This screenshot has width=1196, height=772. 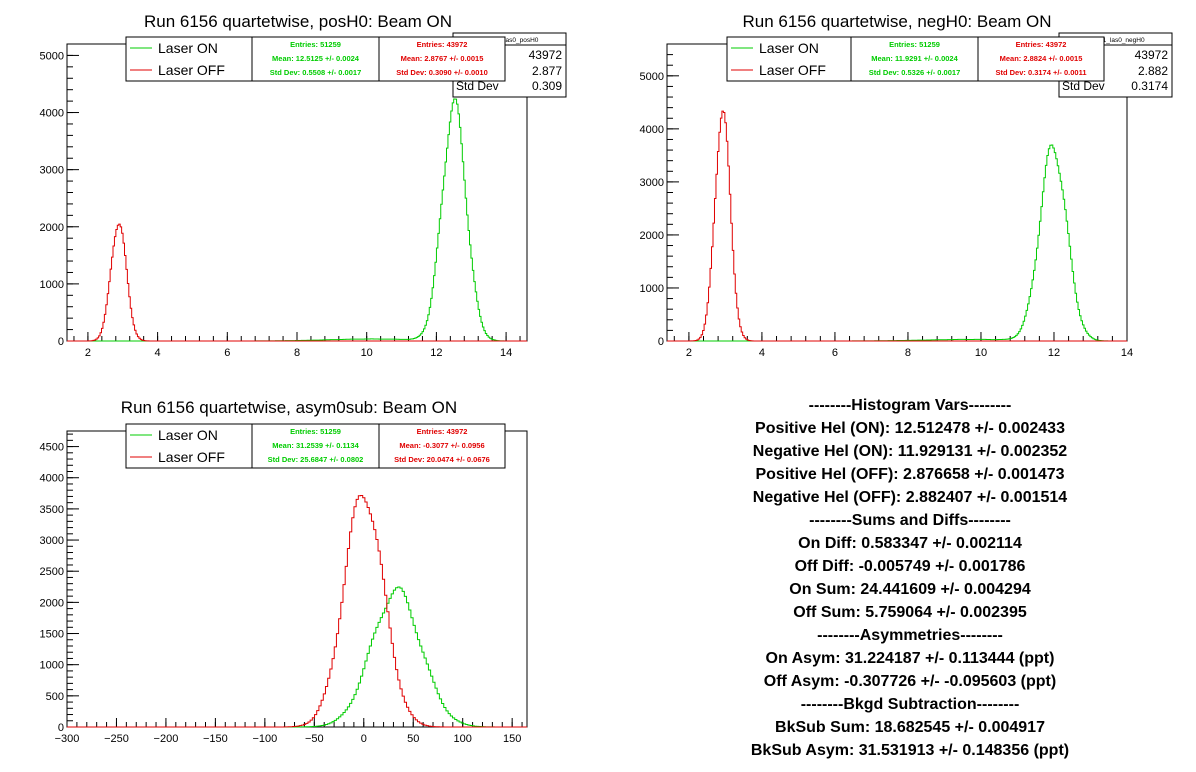 I want to click on x-tick-label: −50, so click(x=314, y=739).